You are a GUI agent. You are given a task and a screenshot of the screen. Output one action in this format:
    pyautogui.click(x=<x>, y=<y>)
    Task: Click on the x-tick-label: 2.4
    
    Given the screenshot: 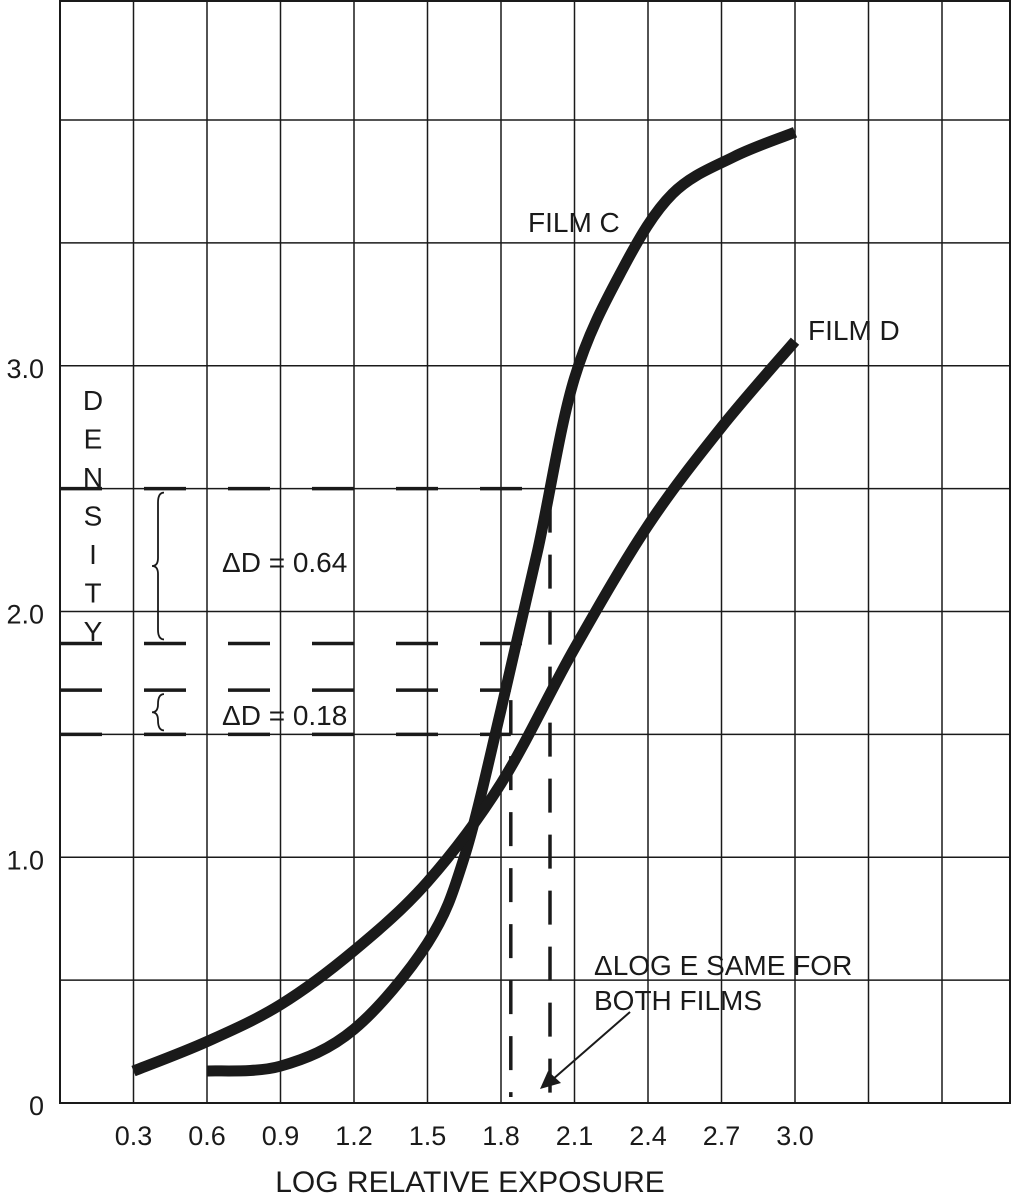 What is the action you would take?
    pyautogui.click(x=648, y=1136)
    